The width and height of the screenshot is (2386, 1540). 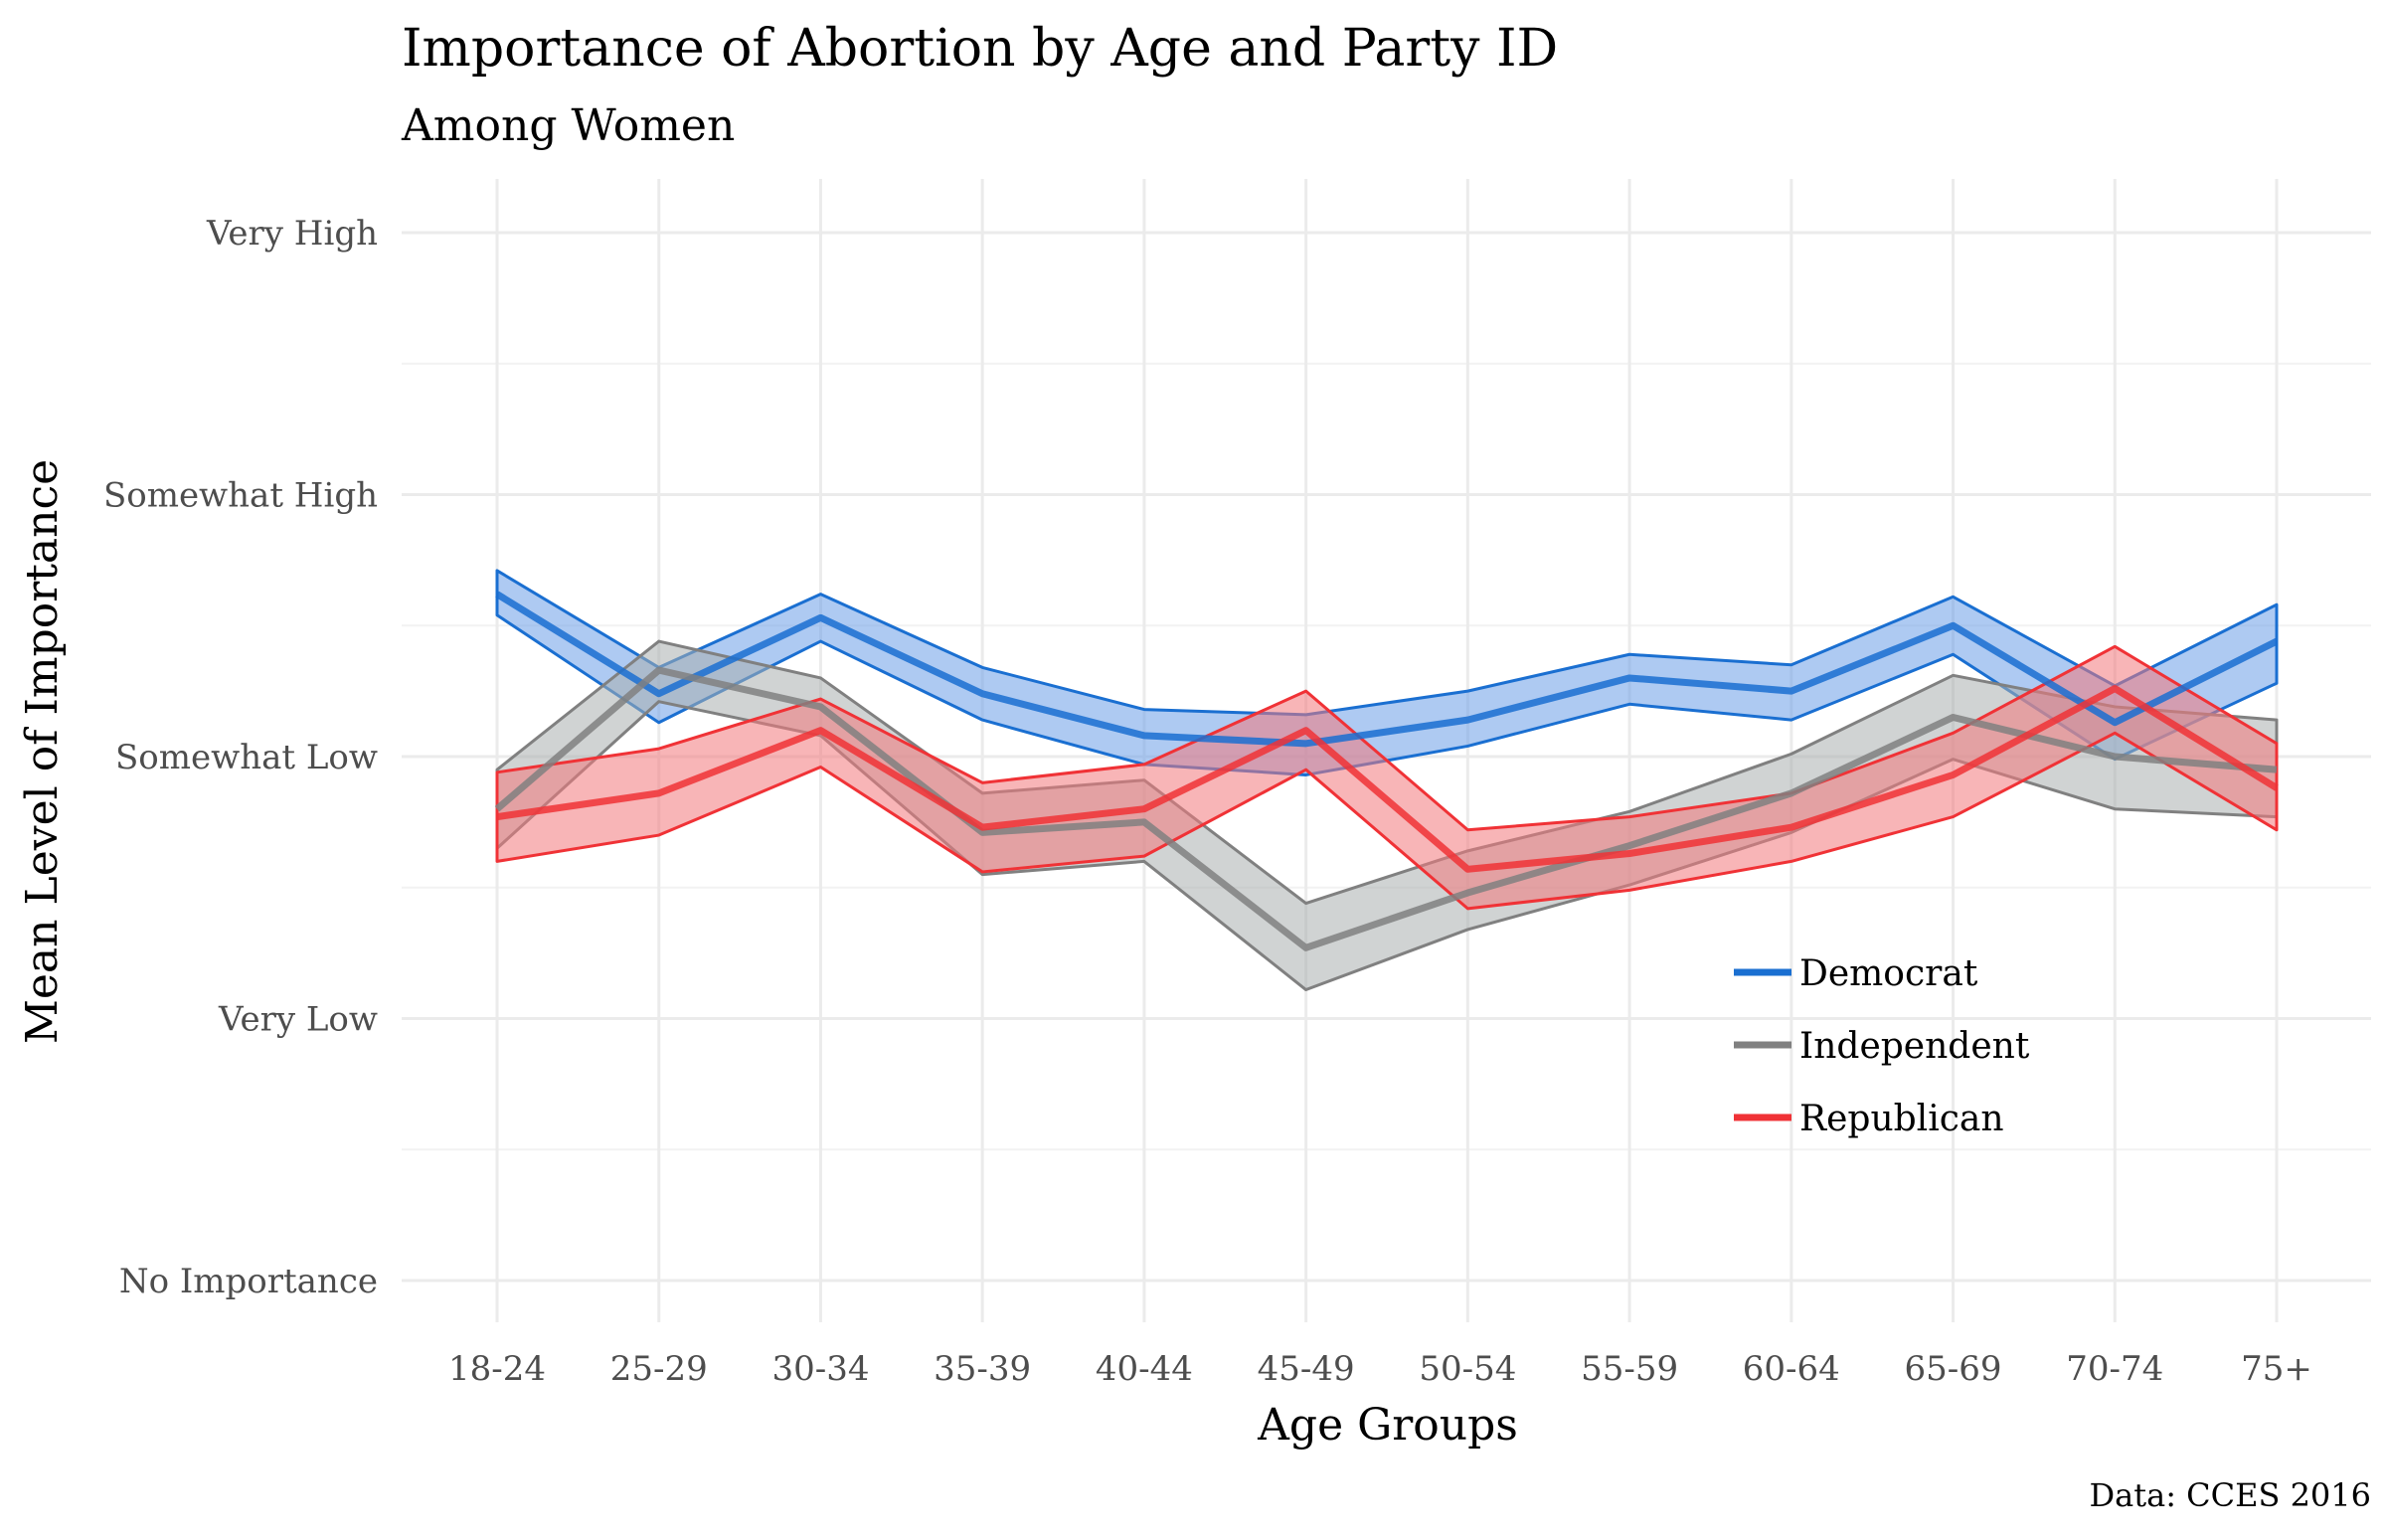 What do you see at coordinates (1953, 1369) in the screenshot?
I see `x-tick-label: 65-69` at bounding box center [1953, 1369].